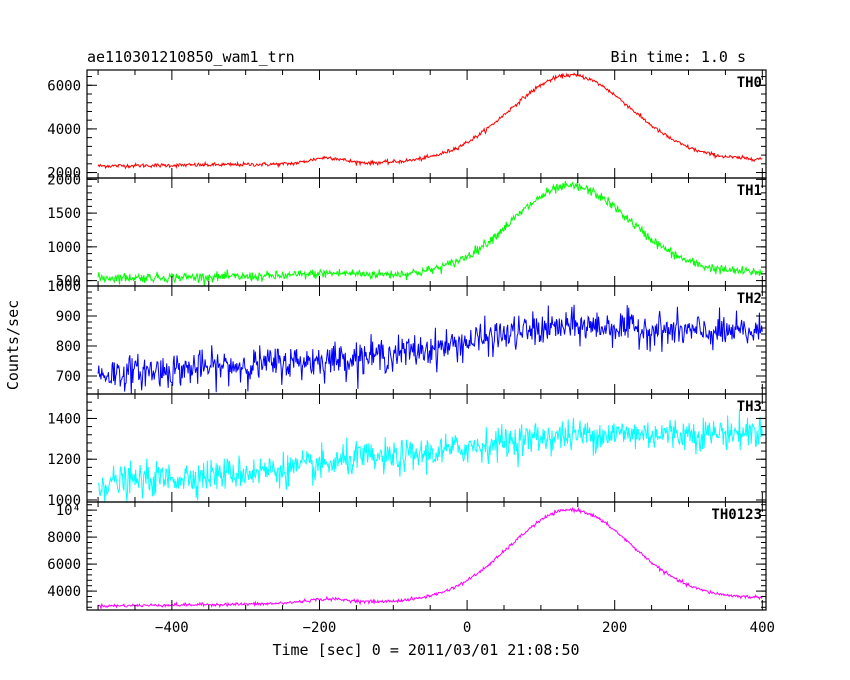 Image resolution: width=850 pixels, height=680 pixels. Describe the element at coordinates (13, 345) in the screenshot. I see `y-axis-label: Counts/sec` at that location.